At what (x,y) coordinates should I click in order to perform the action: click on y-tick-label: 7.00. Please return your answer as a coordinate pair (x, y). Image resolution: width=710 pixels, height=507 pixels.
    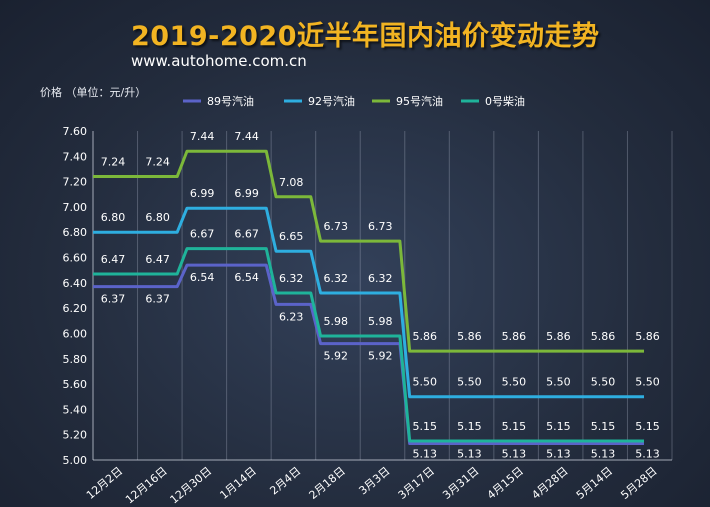
    Looking at the image, I should click on (75, 207).